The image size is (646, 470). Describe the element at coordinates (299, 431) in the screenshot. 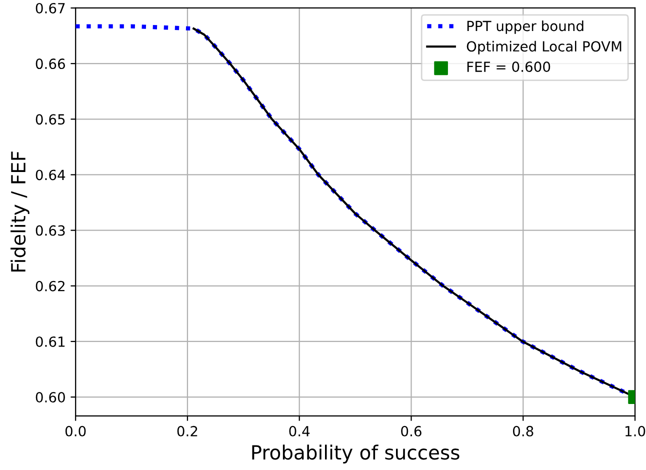

I see `x-tick-label: 0.4` at that location.